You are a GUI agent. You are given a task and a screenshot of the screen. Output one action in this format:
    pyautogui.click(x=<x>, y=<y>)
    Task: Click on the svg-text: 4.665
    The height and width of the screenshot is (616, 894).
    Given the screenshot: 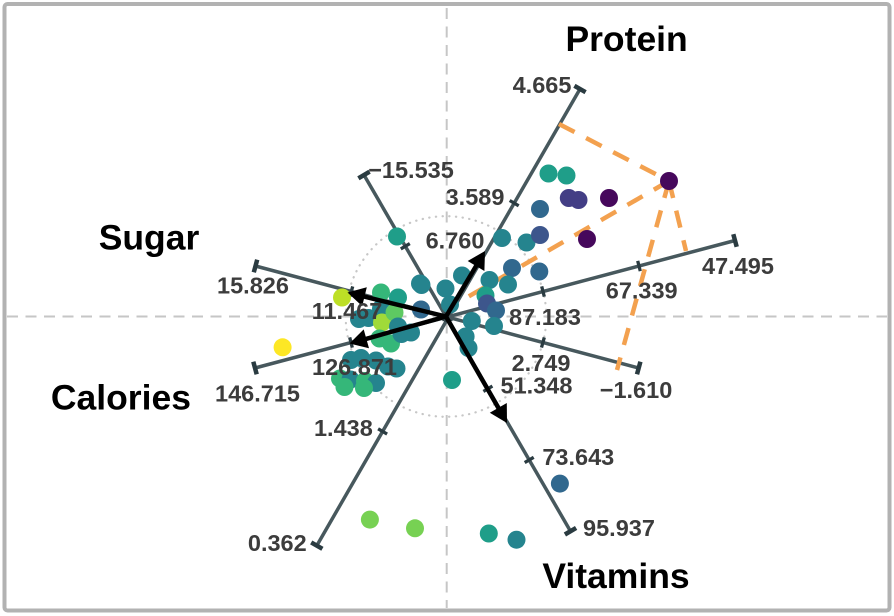 What is the action you would take?
    pyautogui.click(x=542, y=85)
    